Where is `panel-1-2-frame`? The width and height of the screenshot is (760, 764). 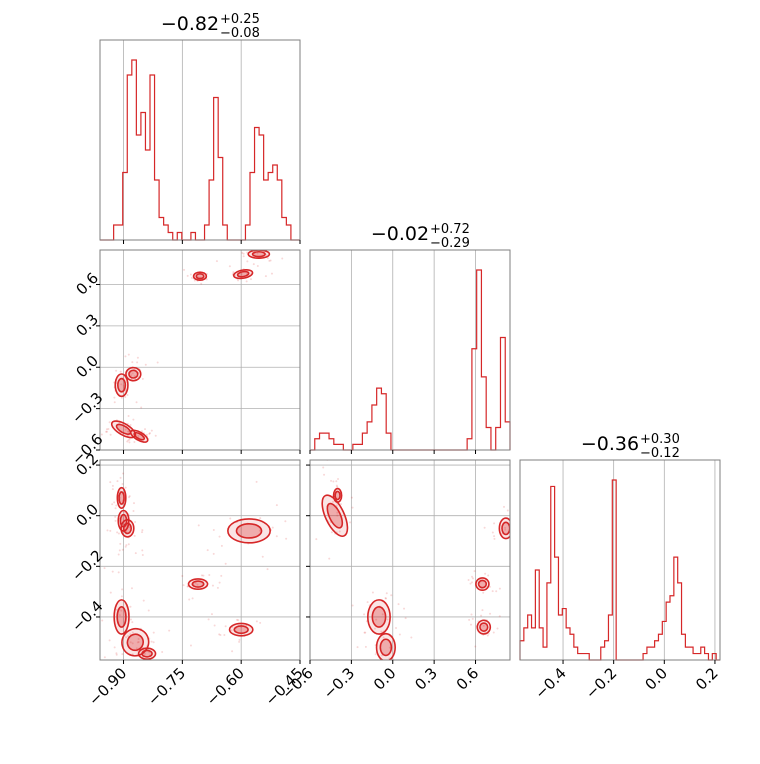
panel-1-2-frame is located at coordinates (410, 560).